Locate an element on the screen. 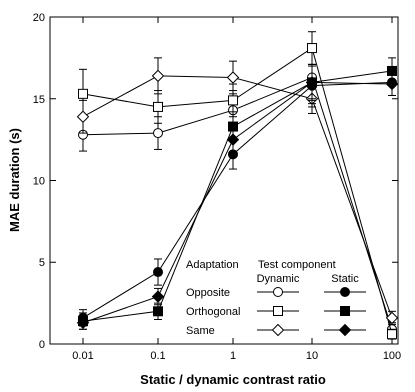 The height and width of the screenshot is (392, 415). y-tick: 10 is located at coordinates (215, 182).